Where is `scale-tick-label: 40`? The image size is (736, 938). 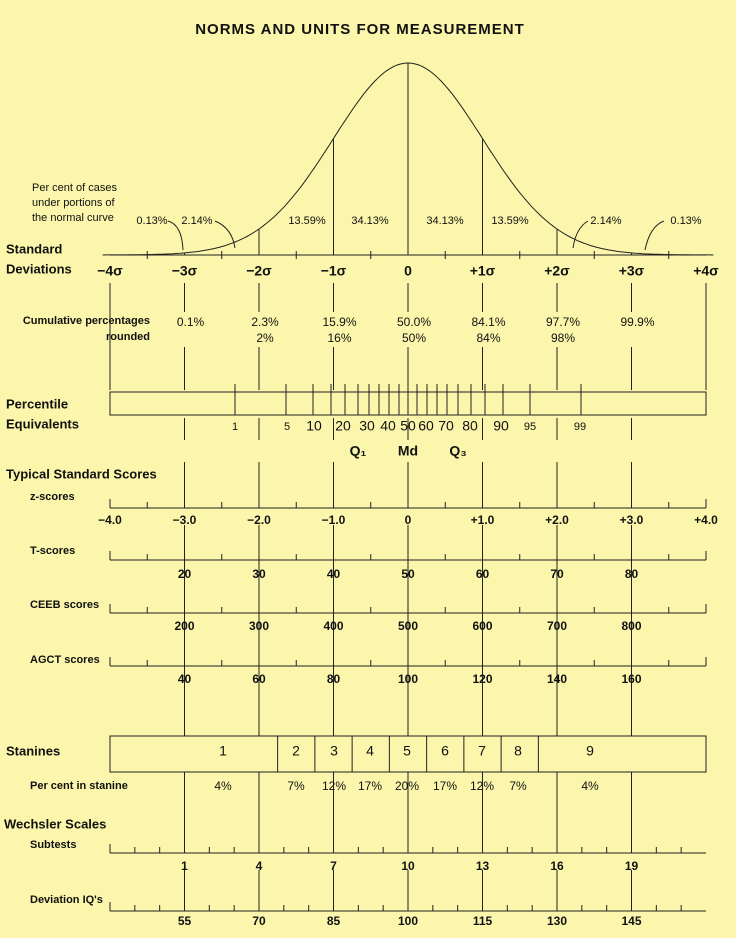 scale-tick-label: 40 is located at coordinates (185, 679).